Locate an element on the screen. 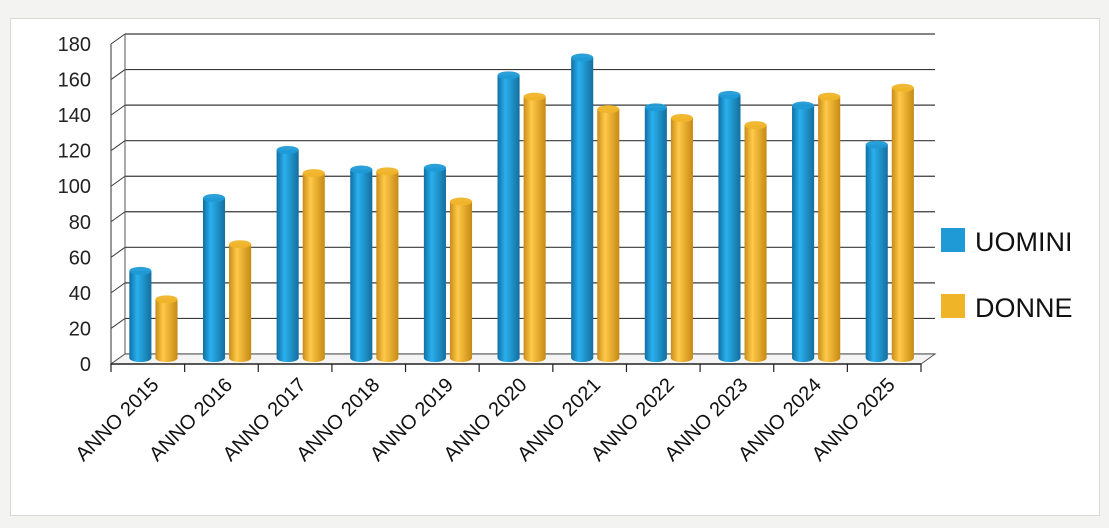  bar-uomini-anno-2018 is located at coordinates (361, 263).